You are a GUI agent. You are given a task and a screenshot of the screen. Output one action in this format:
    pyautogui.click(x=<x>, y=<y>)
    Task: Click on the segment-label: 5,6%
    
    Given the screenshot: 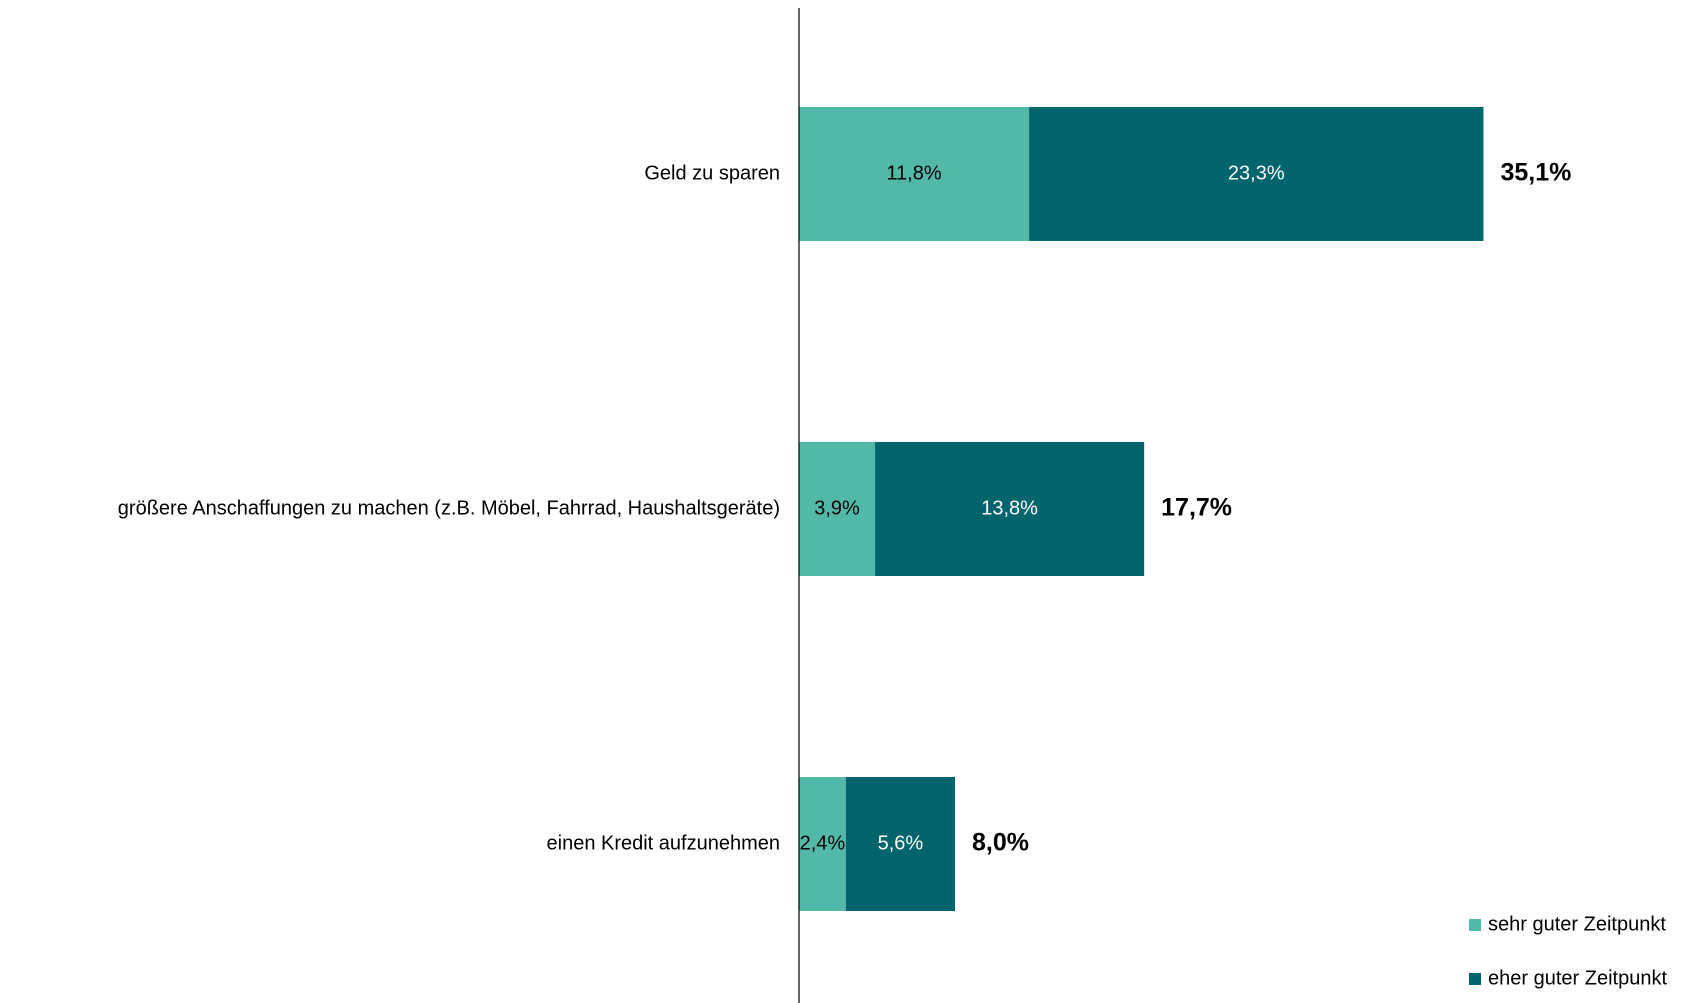 What is the action you would take?
    pyautogui.click(x=901, y=843)
    